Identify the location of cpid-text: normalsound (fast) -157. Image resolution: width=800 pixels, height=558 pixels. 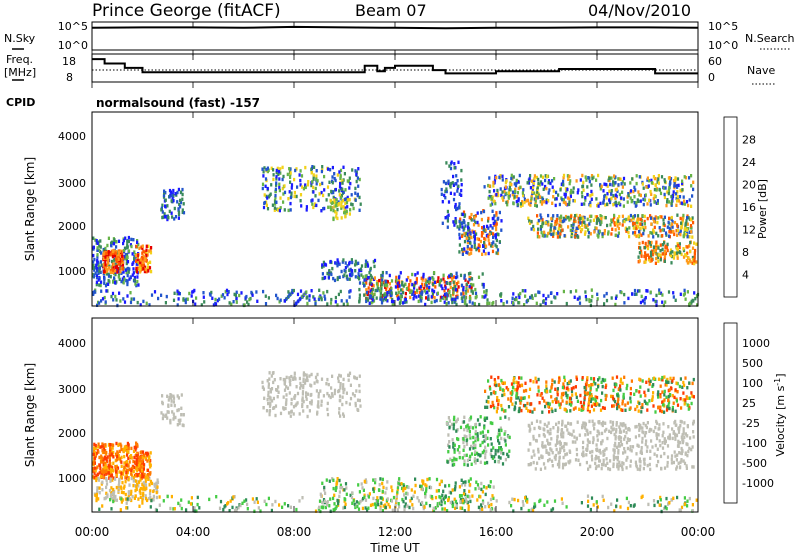
(178, 103).